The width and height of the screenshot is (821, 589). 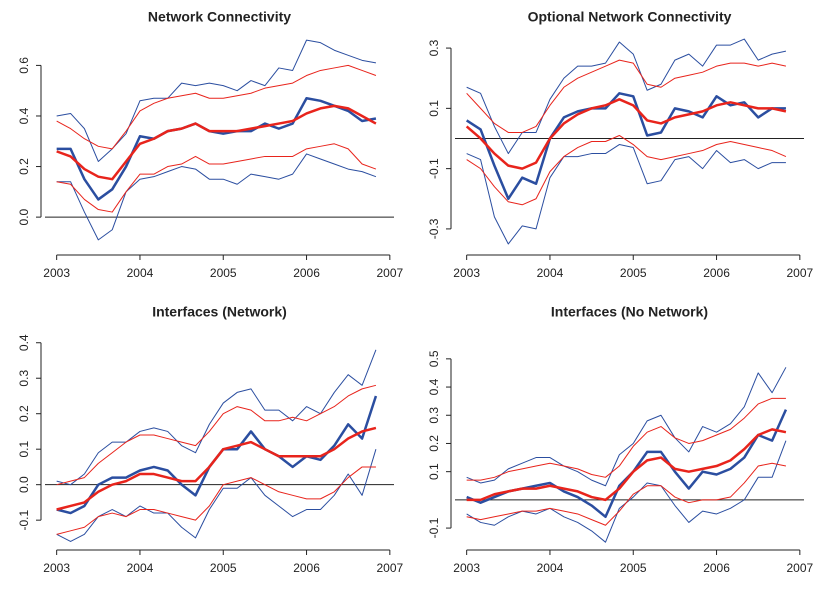 What do you see at coordinates (219, 17) in the screenshot?
I see `chart-title: Network Connectivity` at bounding box center [219, 17].